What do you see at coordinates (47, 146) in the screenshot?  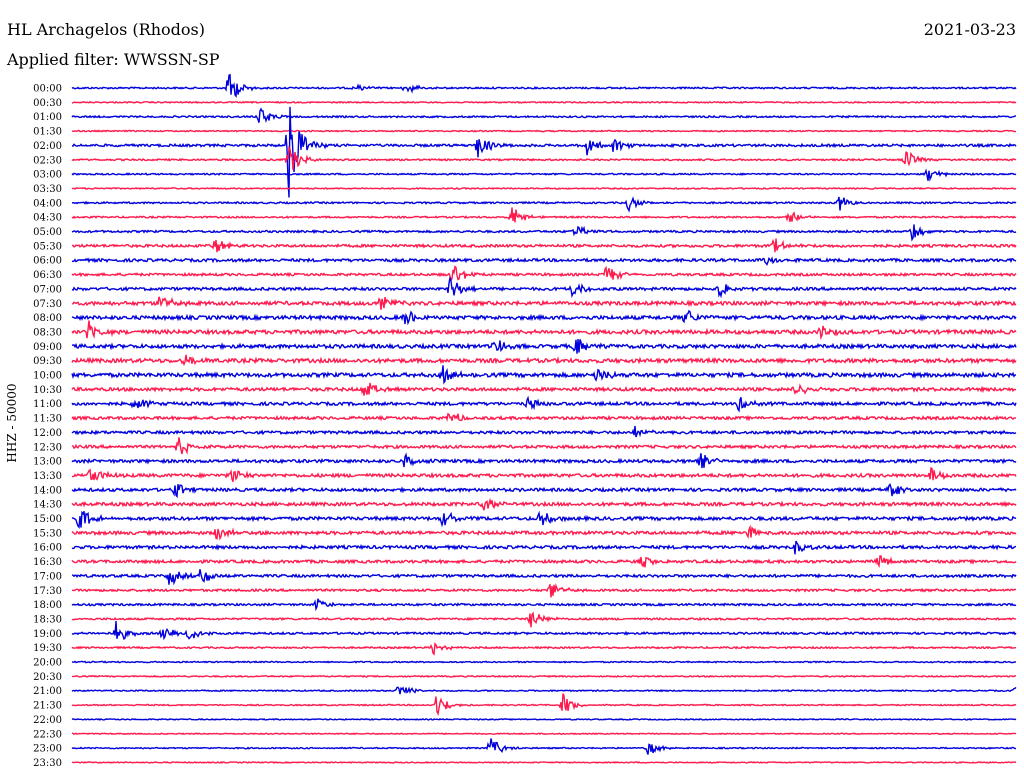 I see `row-label: 02:00` at bounding box center [47, 146].